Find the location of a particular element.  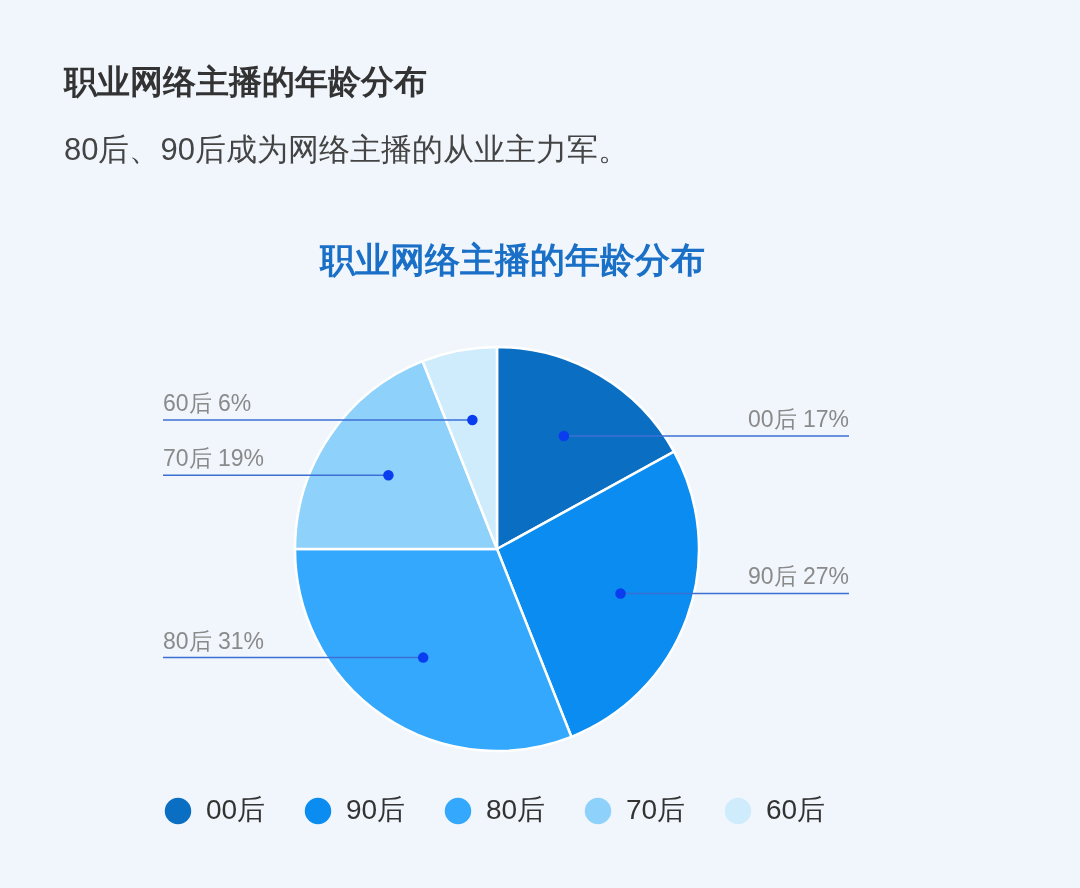

legend-label: 90后 is located at coordinates (376, 809).